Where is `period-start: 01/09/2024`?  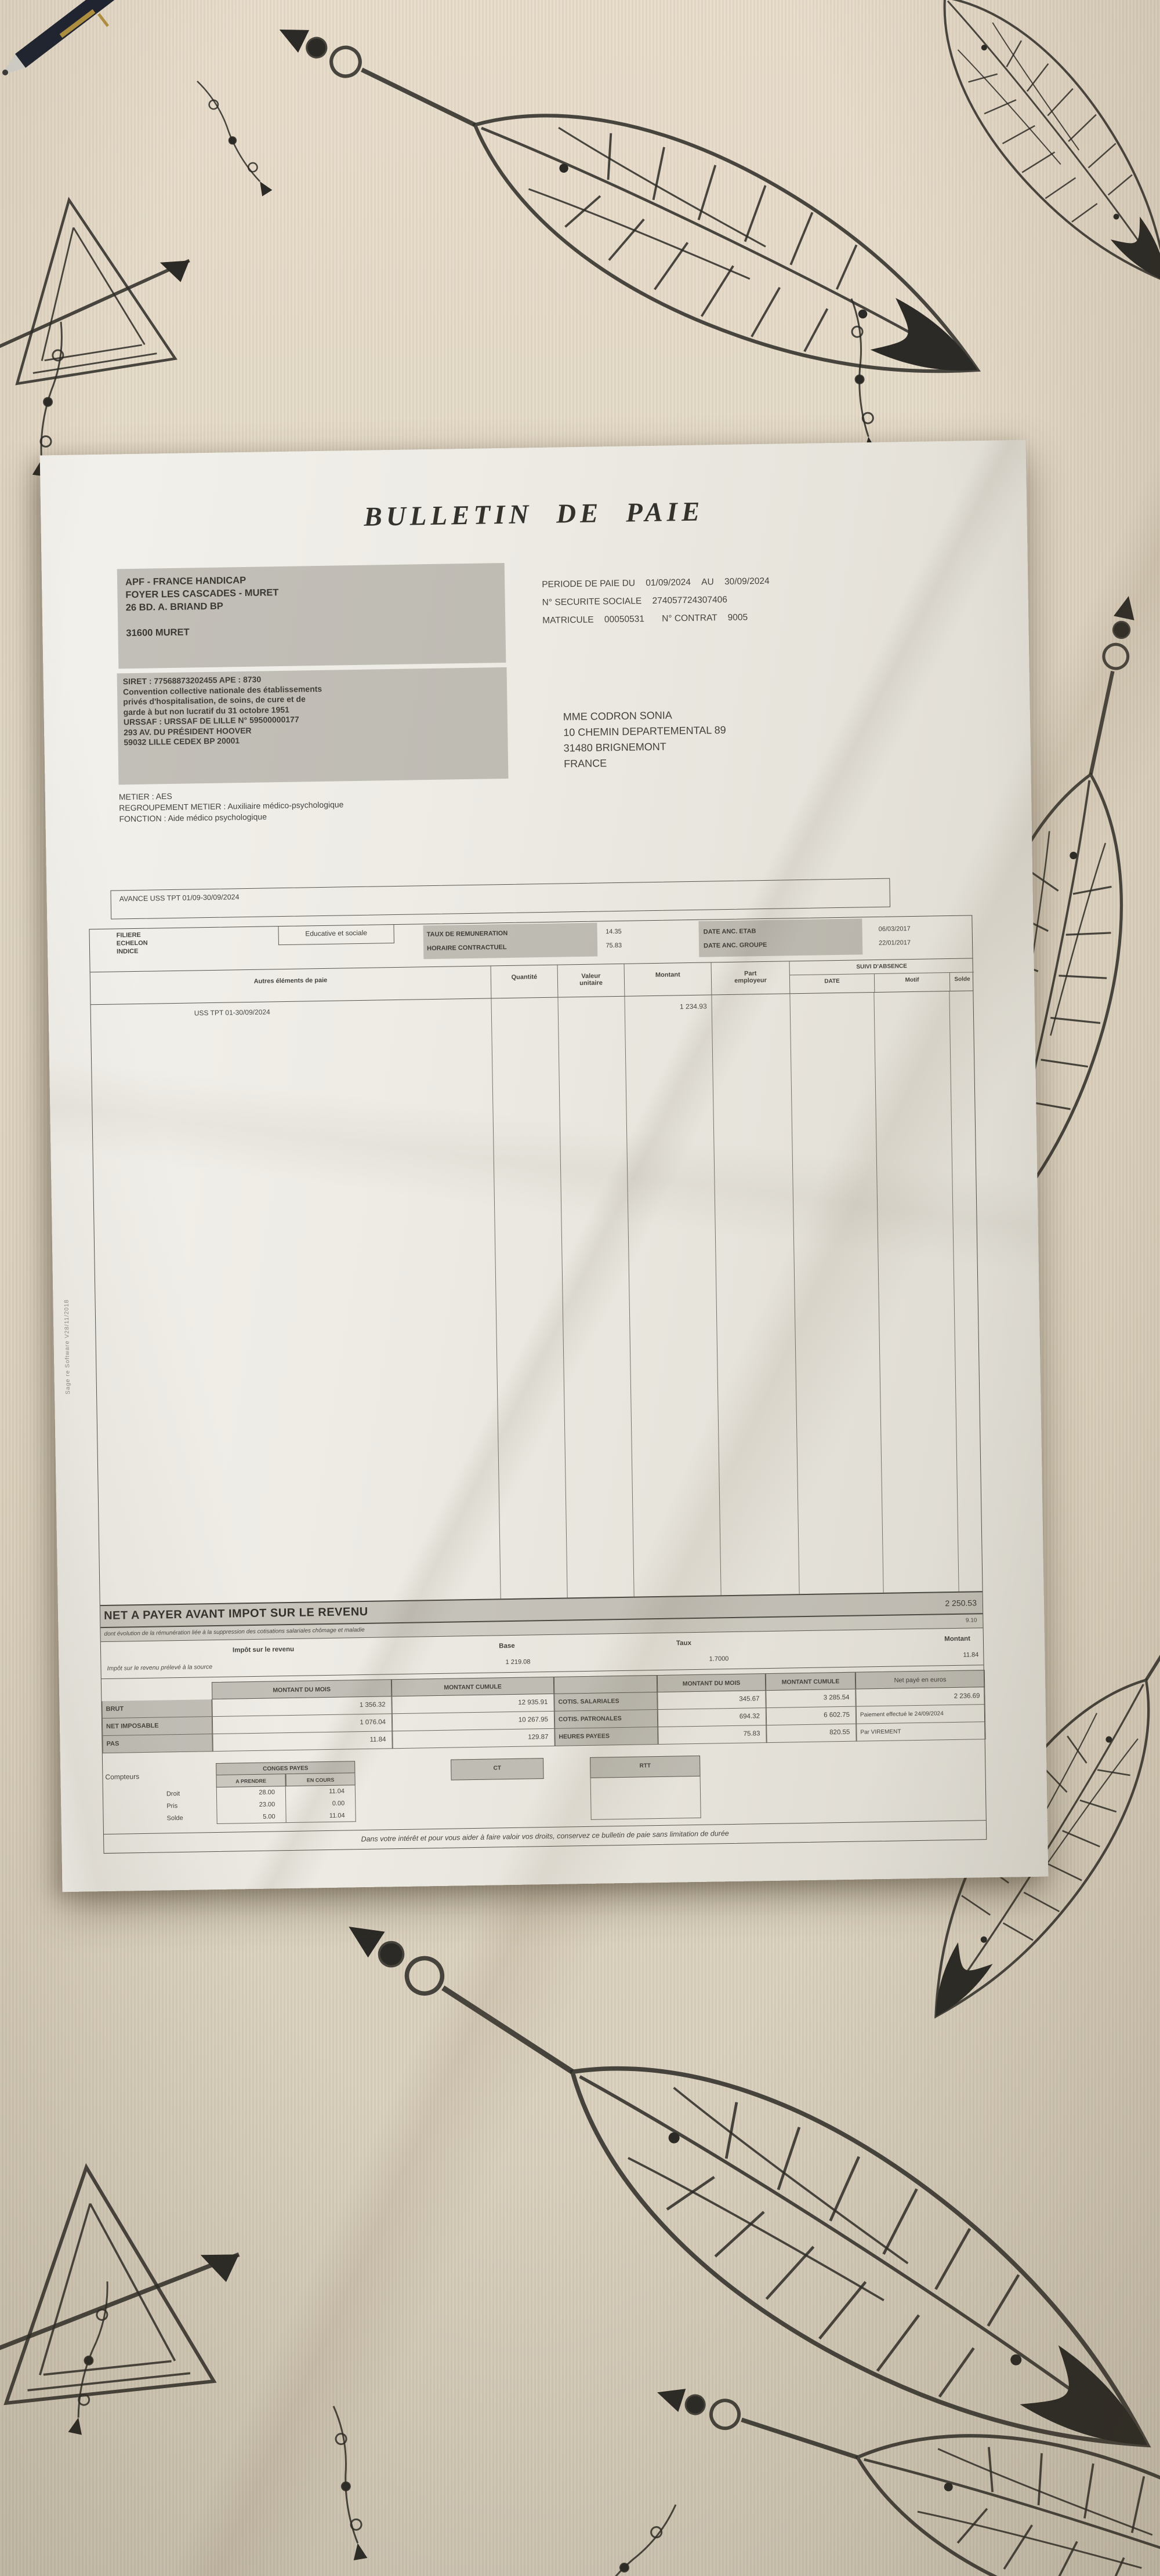 period-start: 01/09/2024 is located at coordinates (668, 582).